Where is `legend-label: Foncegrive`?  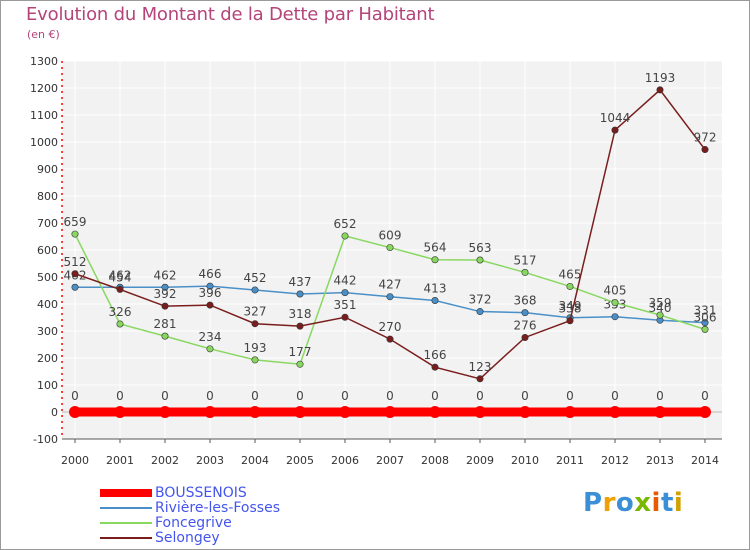
legend-label: Foncegrive is located at coordinates (193, 523).